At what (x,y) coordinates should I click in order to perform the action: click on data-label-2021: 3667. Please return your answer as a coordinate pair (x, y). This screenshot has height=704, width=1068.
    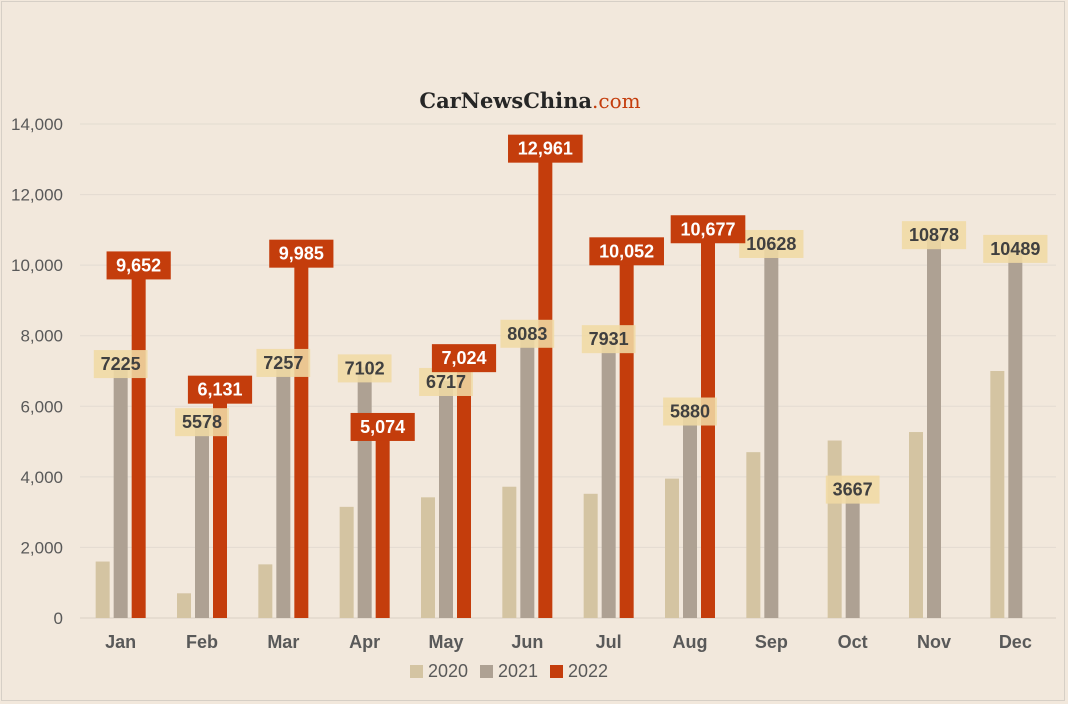
    Looking at the image, I should click on (853, 490).